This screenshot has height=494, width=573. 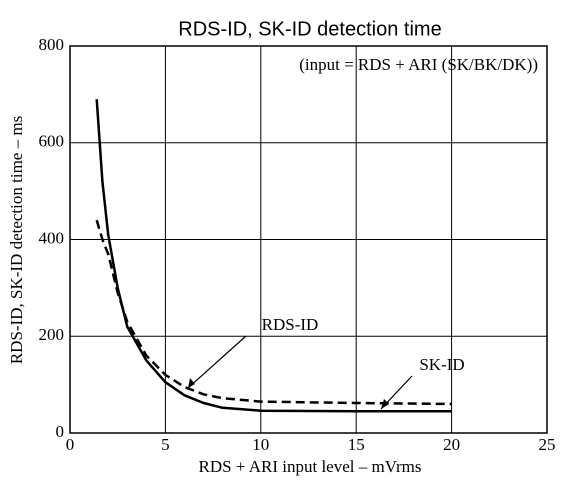 I want to click on series-label: SK-ID, so click(x=441, y=364).